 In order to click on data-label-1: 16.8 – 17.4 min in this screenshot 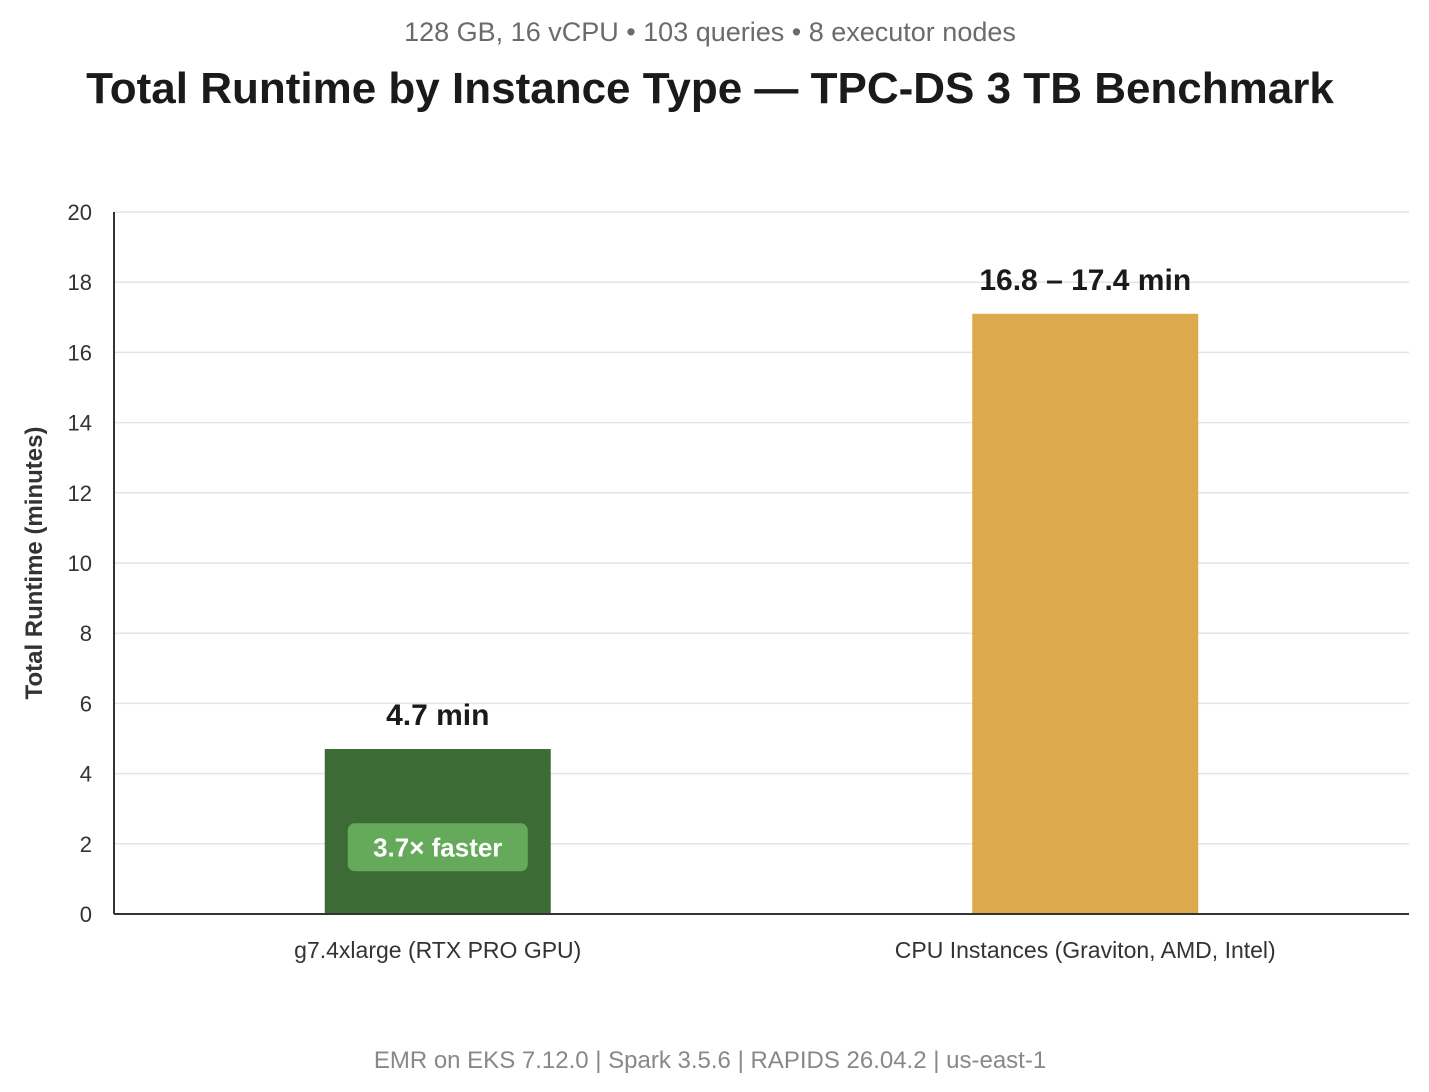, I will do `click(1085, 280)`.